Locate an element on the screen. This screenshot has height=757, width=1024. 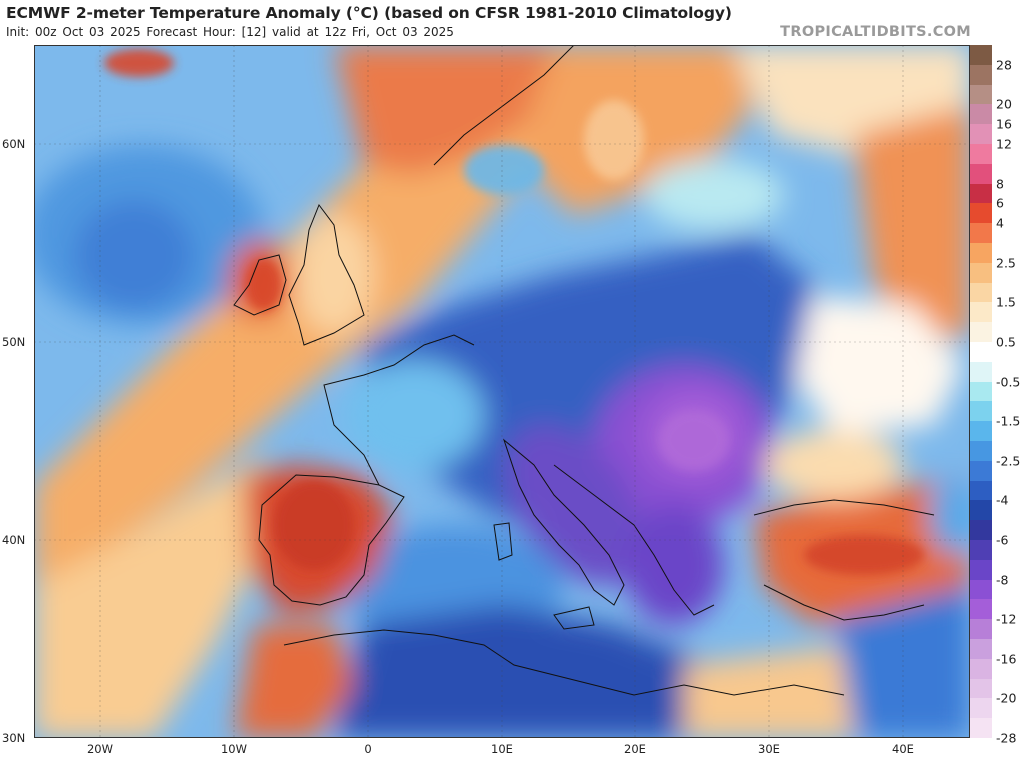
lat-tick-label: 30N is located at coordinates (14, 738).